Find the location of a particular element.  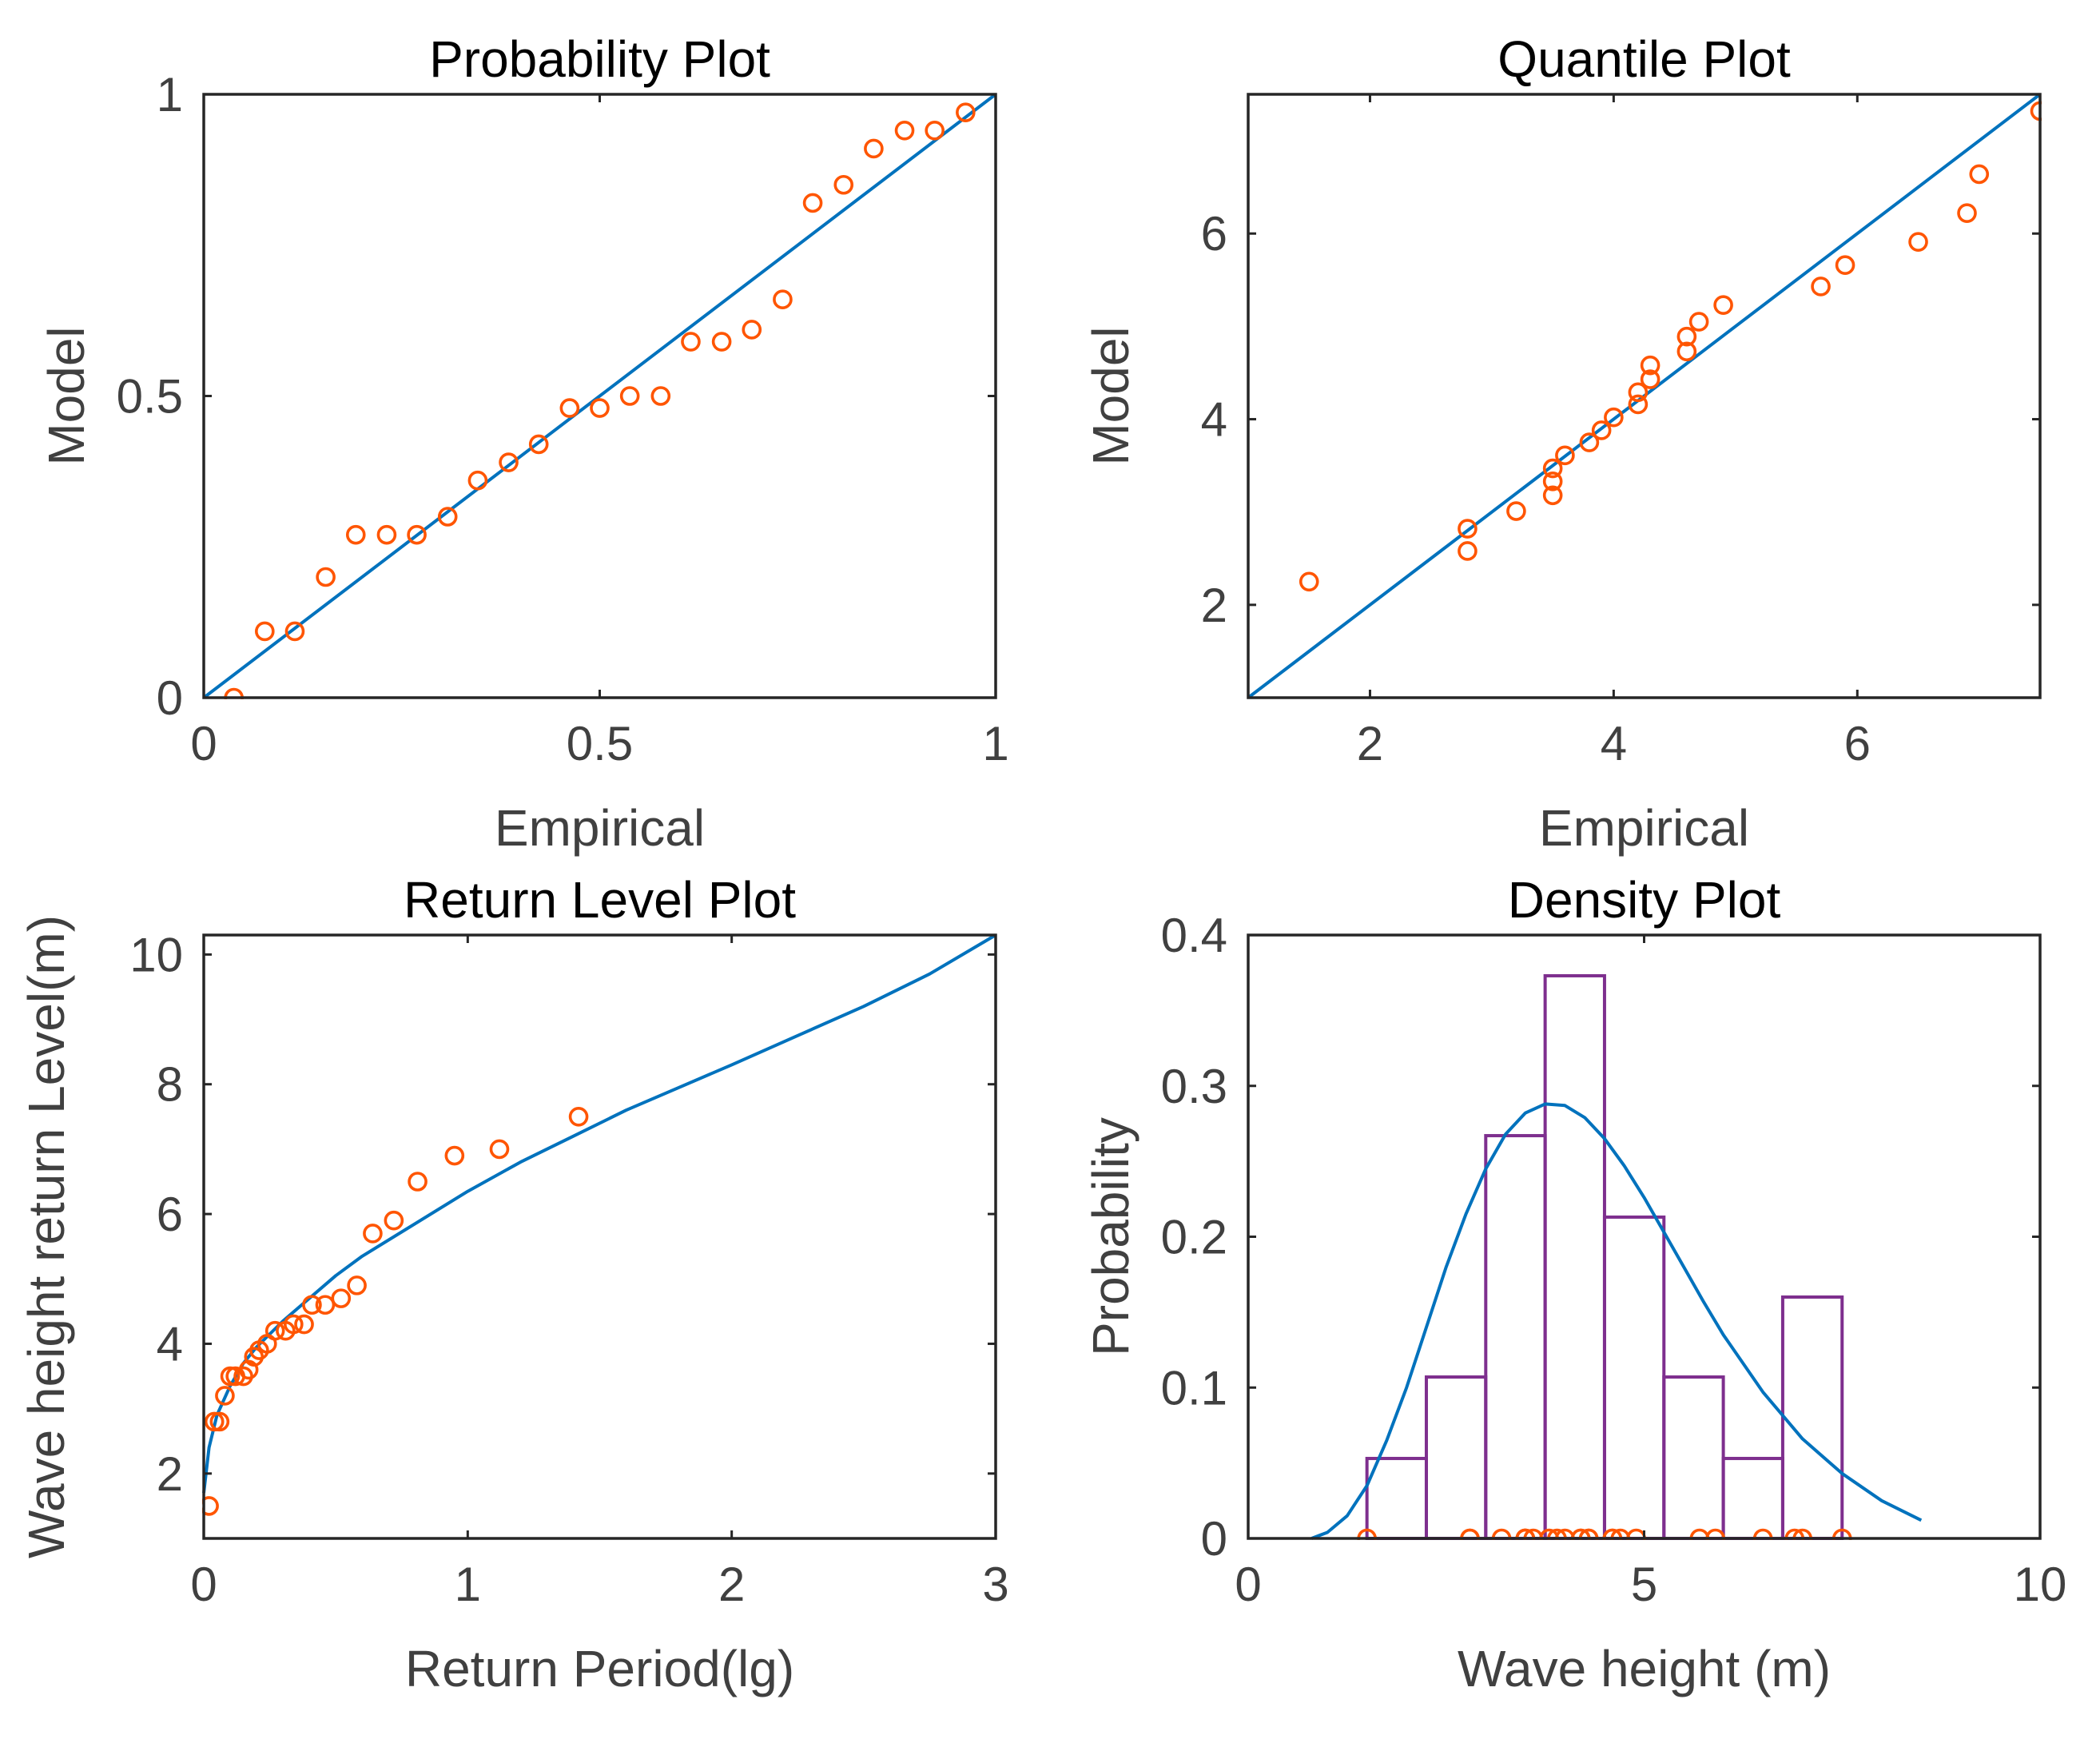

quantile-axes-box is located at coordinates (1644, 396).